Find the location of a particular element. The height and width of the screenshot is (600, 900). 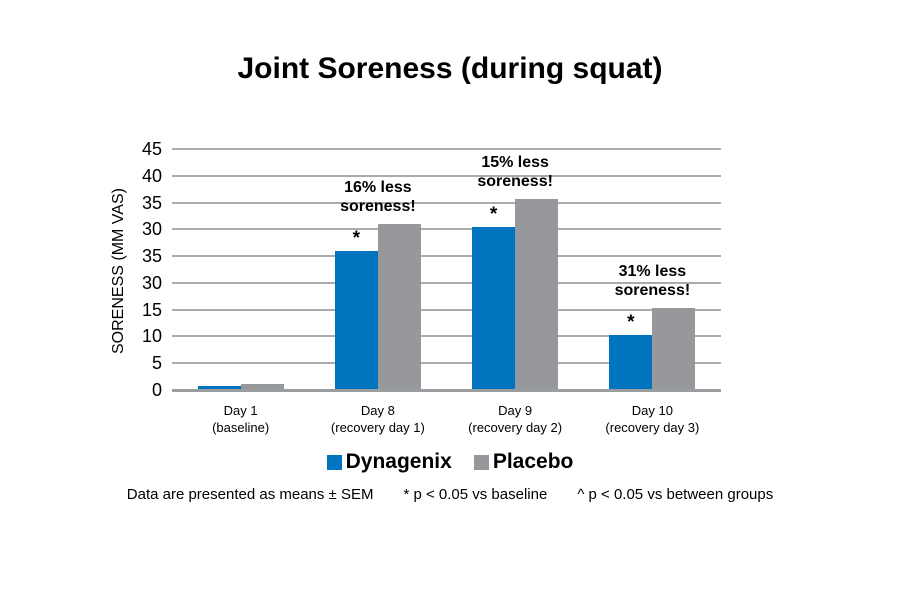

x-tick-day: Day 8 is located at coordinates (377, 410).